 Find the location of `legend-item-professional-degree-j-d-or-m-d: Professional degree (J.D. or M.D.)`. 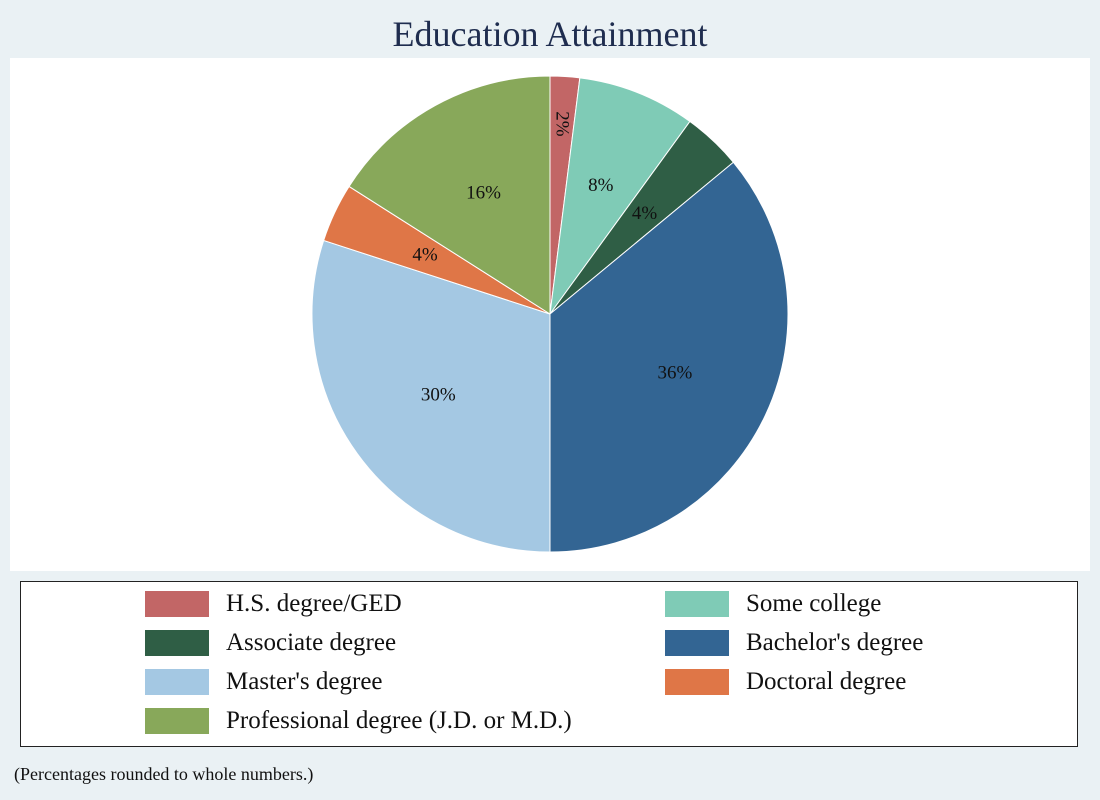

legend-item-professional-degree-j-d-or-m-d: Professional degree (J.D. or M.D.) is located at coordinates (358, 721).